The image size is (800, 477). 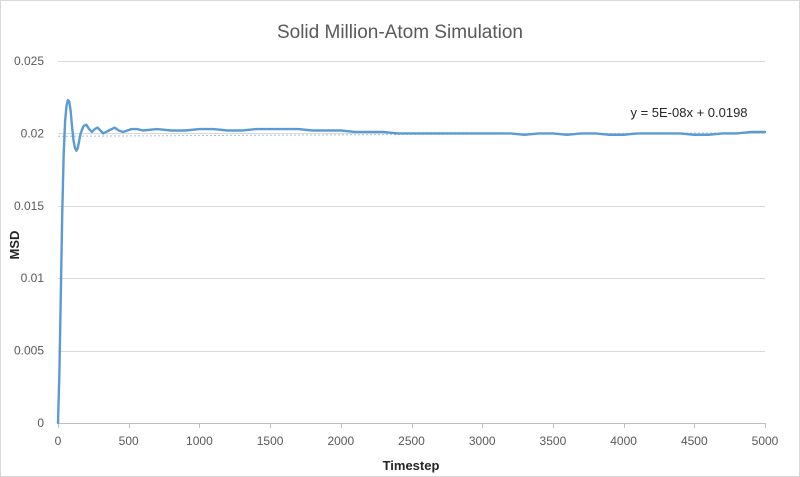 What do you see at coordinates (29, 351) in the screenshot?
I see `y-tick-label: 0.005` at bounding box center [29, 351].